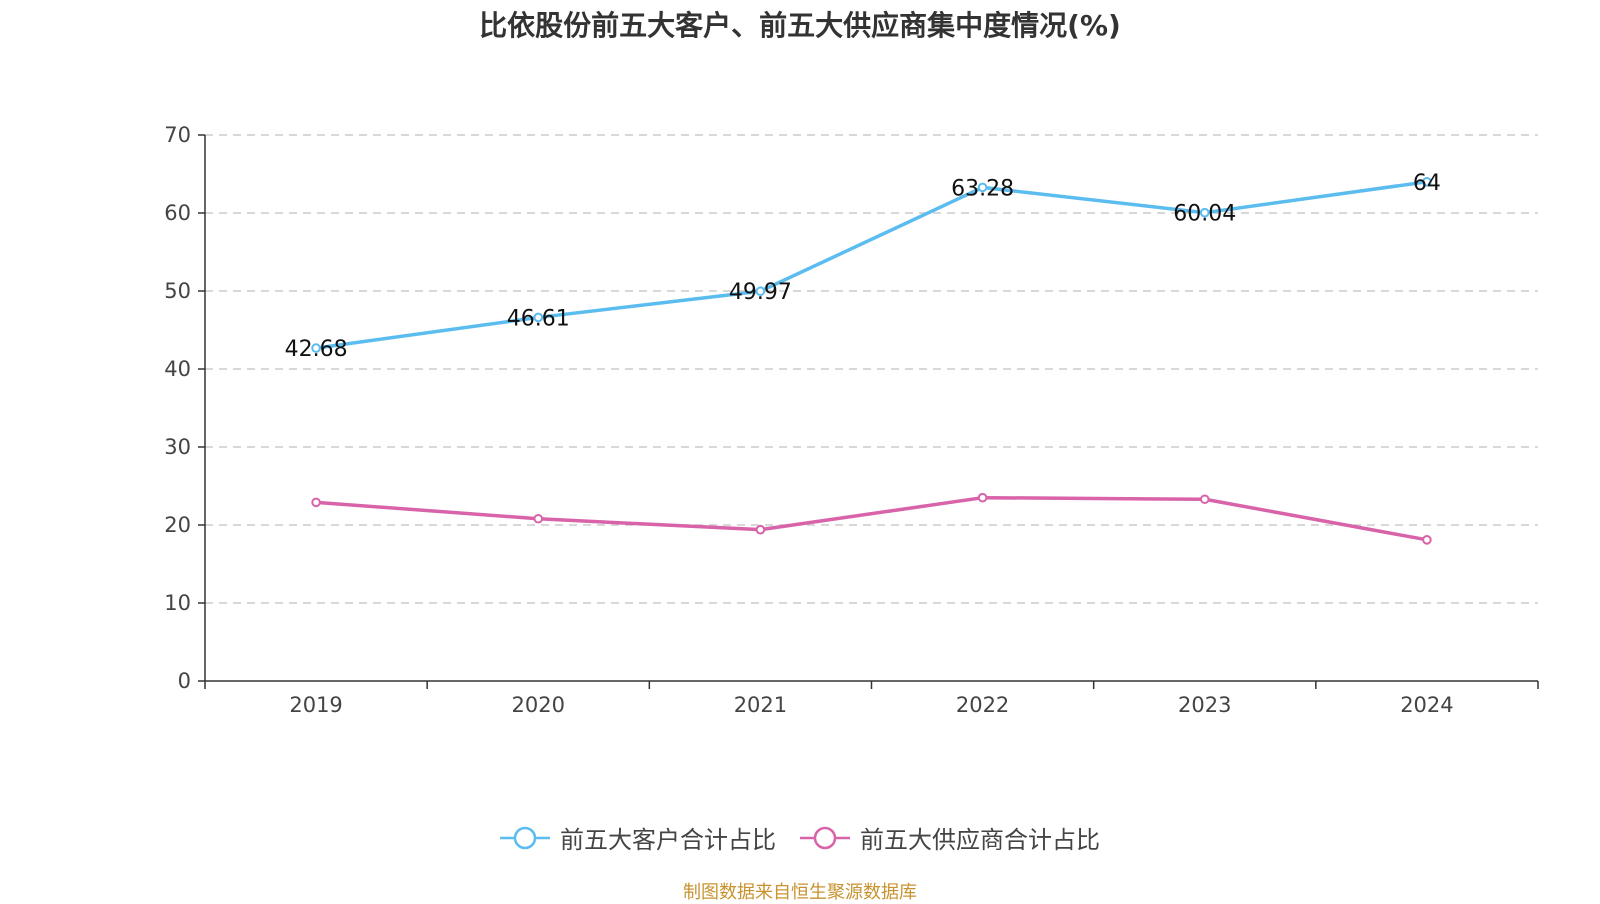 The height and width of the screenshot is (904, 1600). Describe the element at coordinates (760, 705) in the screenshot. I see `x-tick-label: 2021` at that location.